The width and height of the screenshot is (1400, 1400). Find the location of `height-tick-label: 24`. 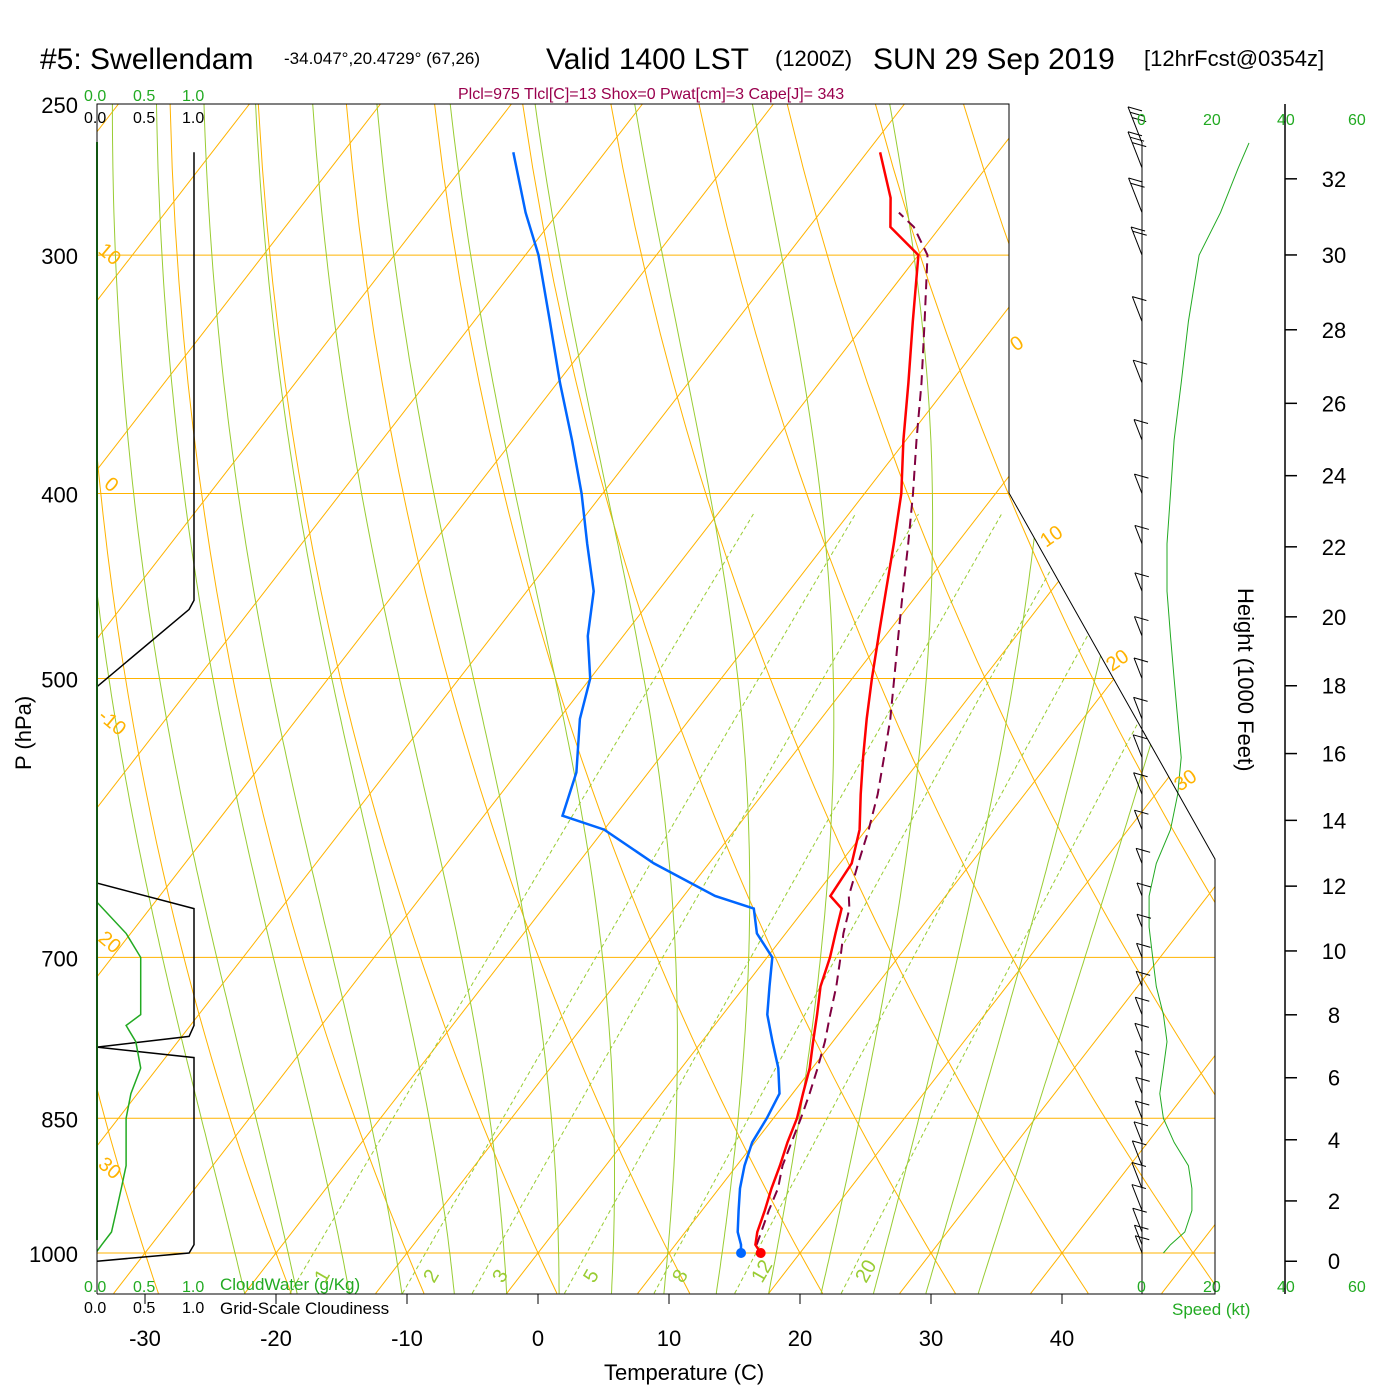

height-tick-label: 24 is located at coordinates (1334, 476).